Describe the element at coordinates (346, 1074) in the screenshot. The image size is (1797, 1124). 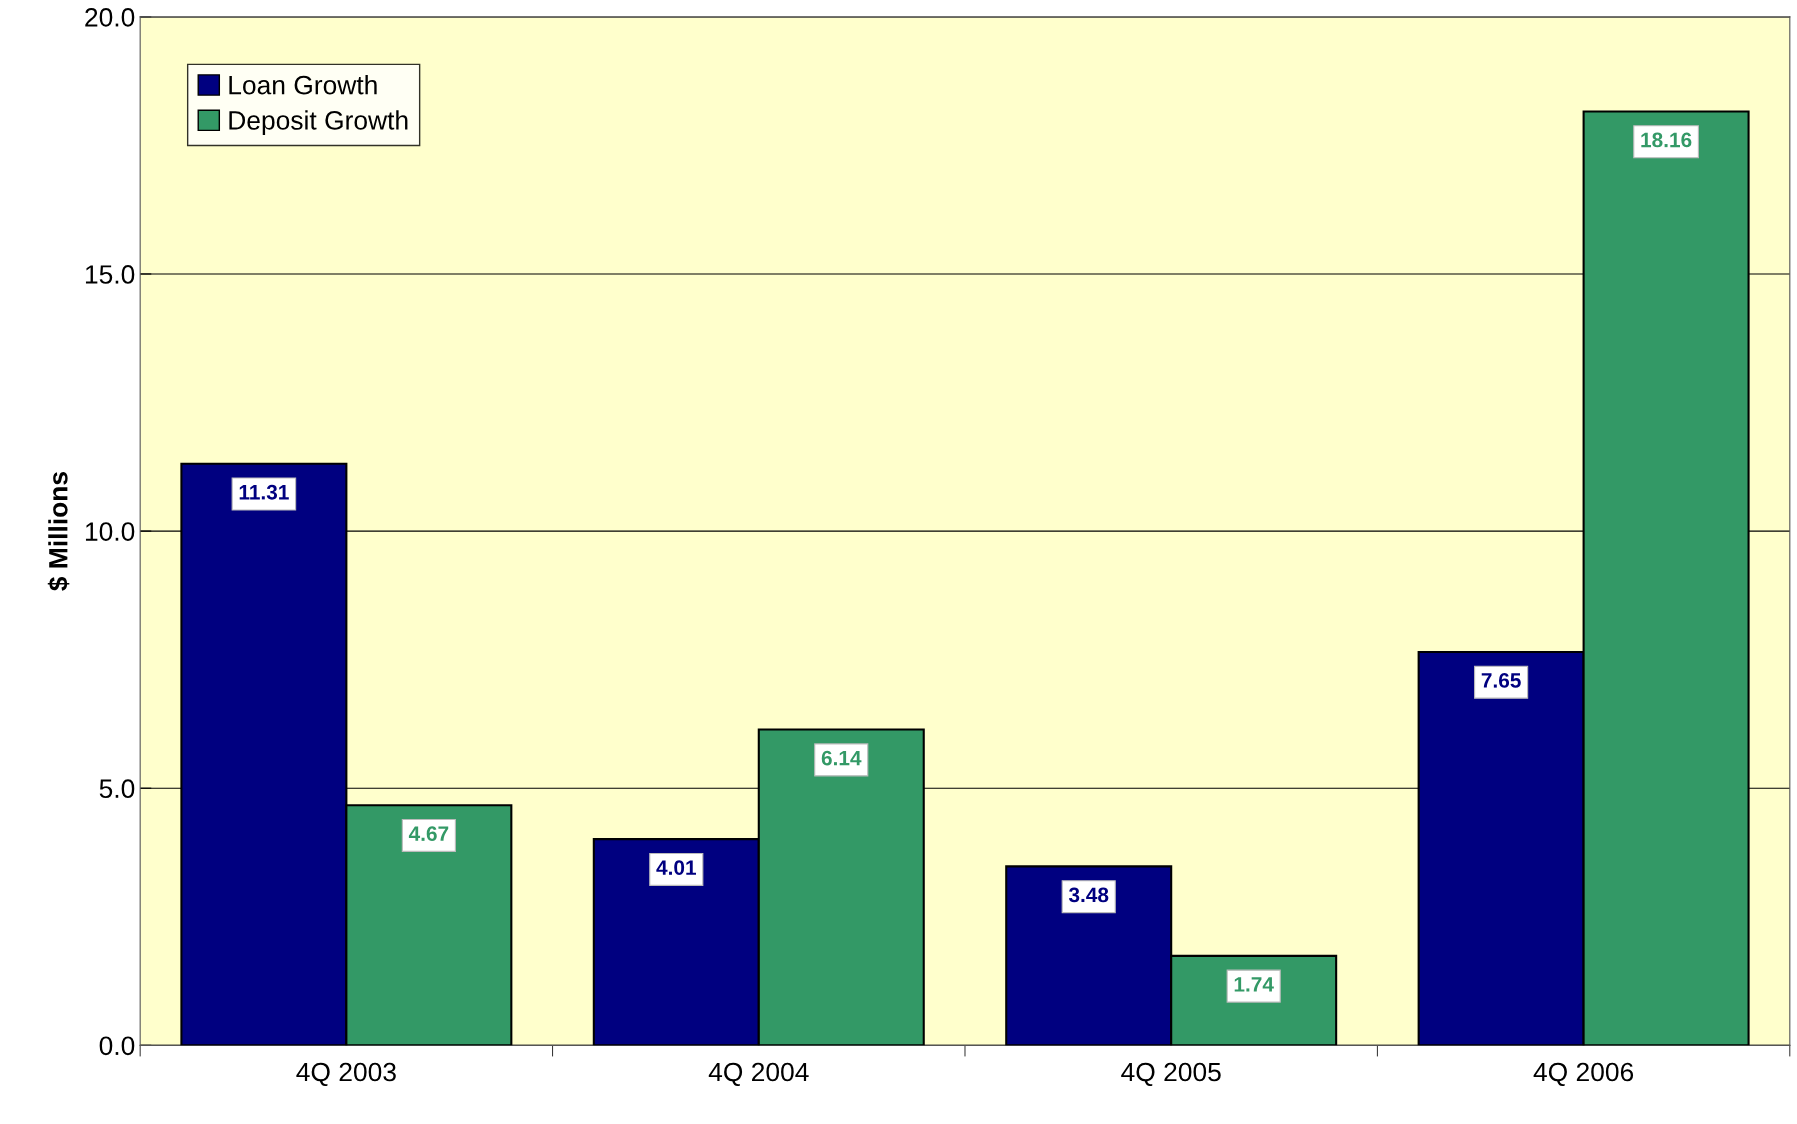
I see `x-tick-label: 4Q 2003` at that location.